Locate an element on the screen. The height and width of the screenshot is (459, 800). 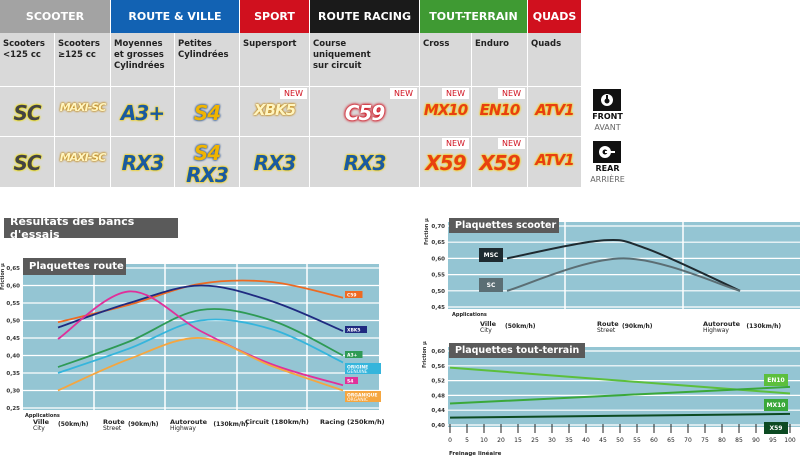
x-tick-label: 80 is located at coordinates (722, 440).